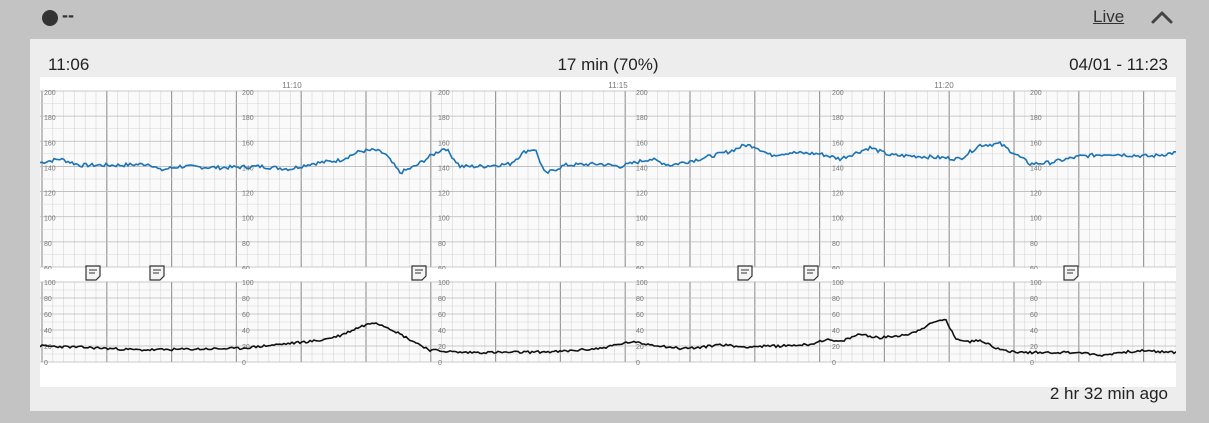 This screenshot has width=1209, height=423. I want to click on chevron-up-icon, so click(1162, 17).